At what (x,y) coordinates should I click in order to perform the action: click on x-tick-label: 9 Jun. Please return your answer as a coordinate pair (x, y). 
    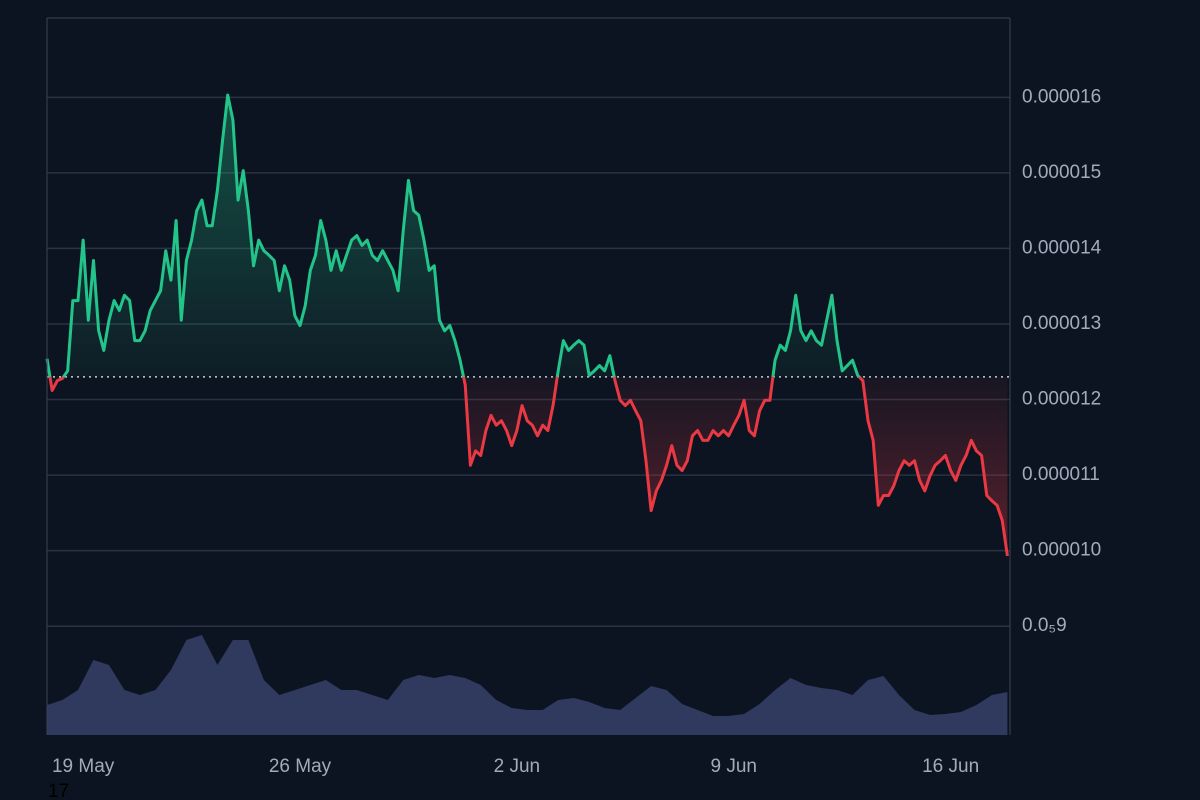
    Looking at the image, I should click on (734, 766).